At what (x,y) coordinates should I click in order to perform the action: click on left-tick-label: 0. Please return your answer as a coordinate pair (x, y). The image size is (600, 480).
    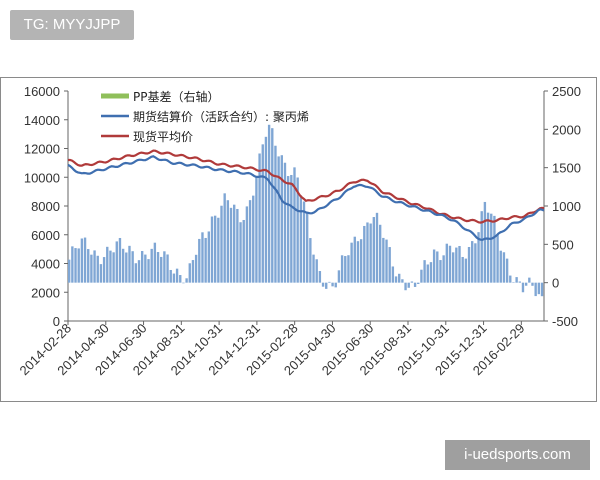
    Looking at the image, I should click on (56, 321).